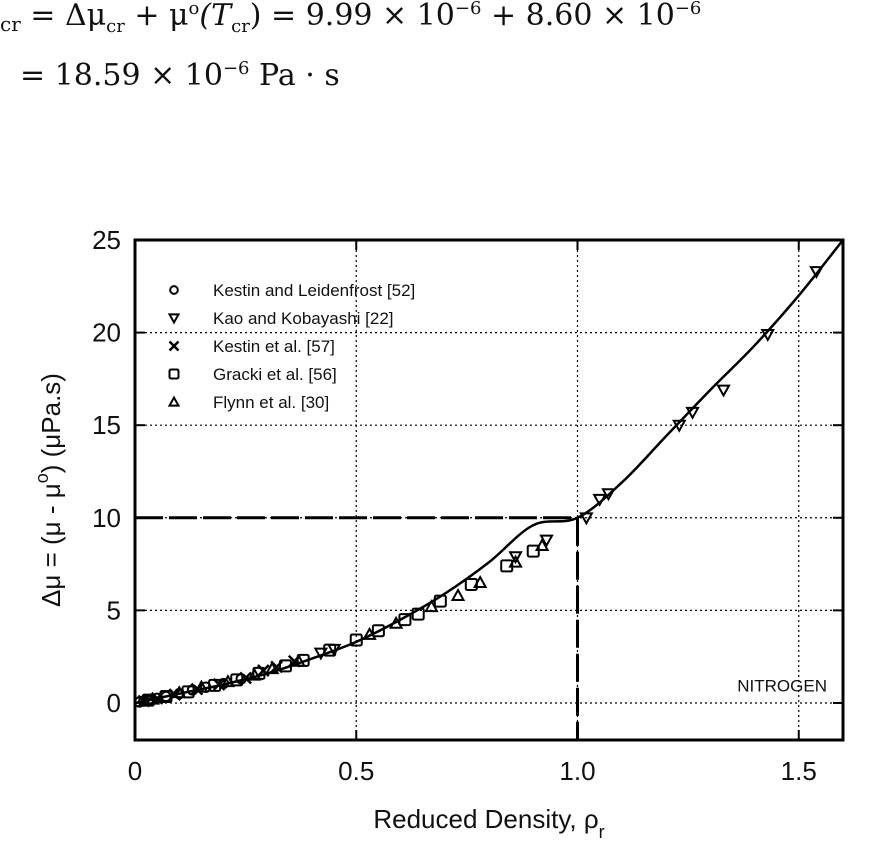 The width and height of the screenshot is (870, 855). I want to click on eq2-a: = 18.59 × 10, so click(121, 75).